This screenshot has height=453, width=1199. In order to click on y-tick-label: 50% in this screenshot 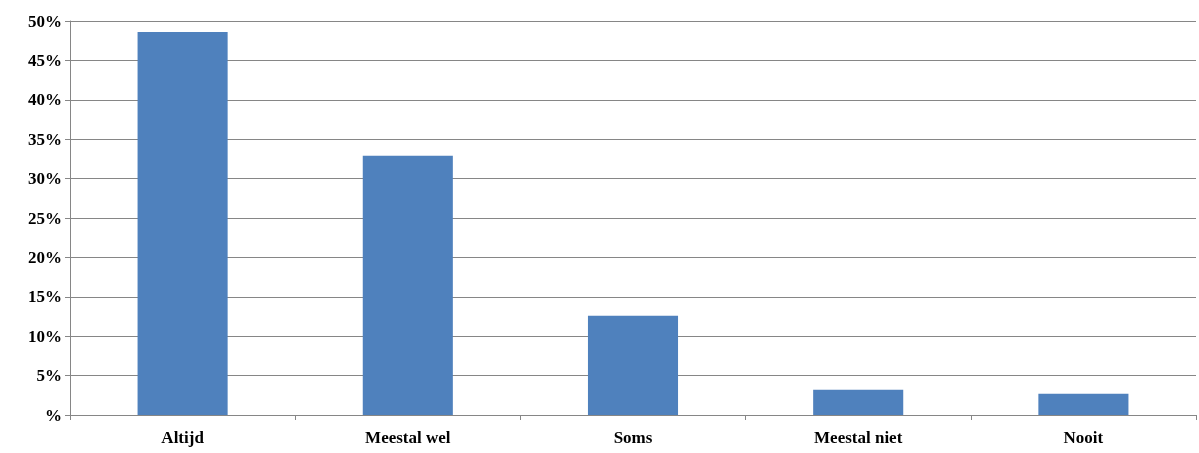, I will do `click(45, 21)`.